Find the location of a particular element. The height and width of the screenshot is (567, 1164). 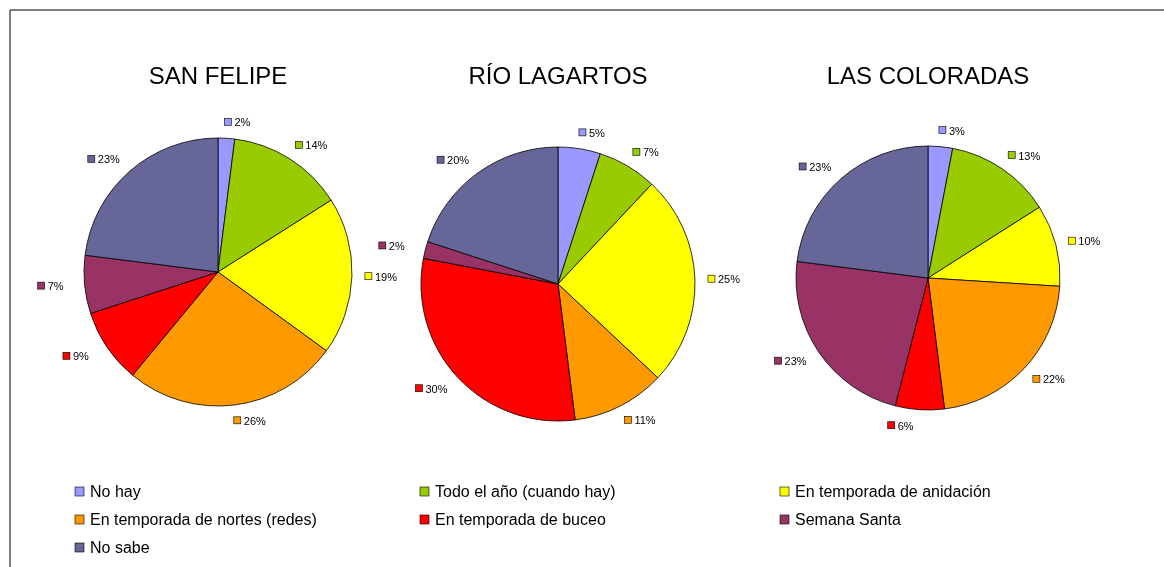

data-label: 13% is located at coordinates (1029, 155).